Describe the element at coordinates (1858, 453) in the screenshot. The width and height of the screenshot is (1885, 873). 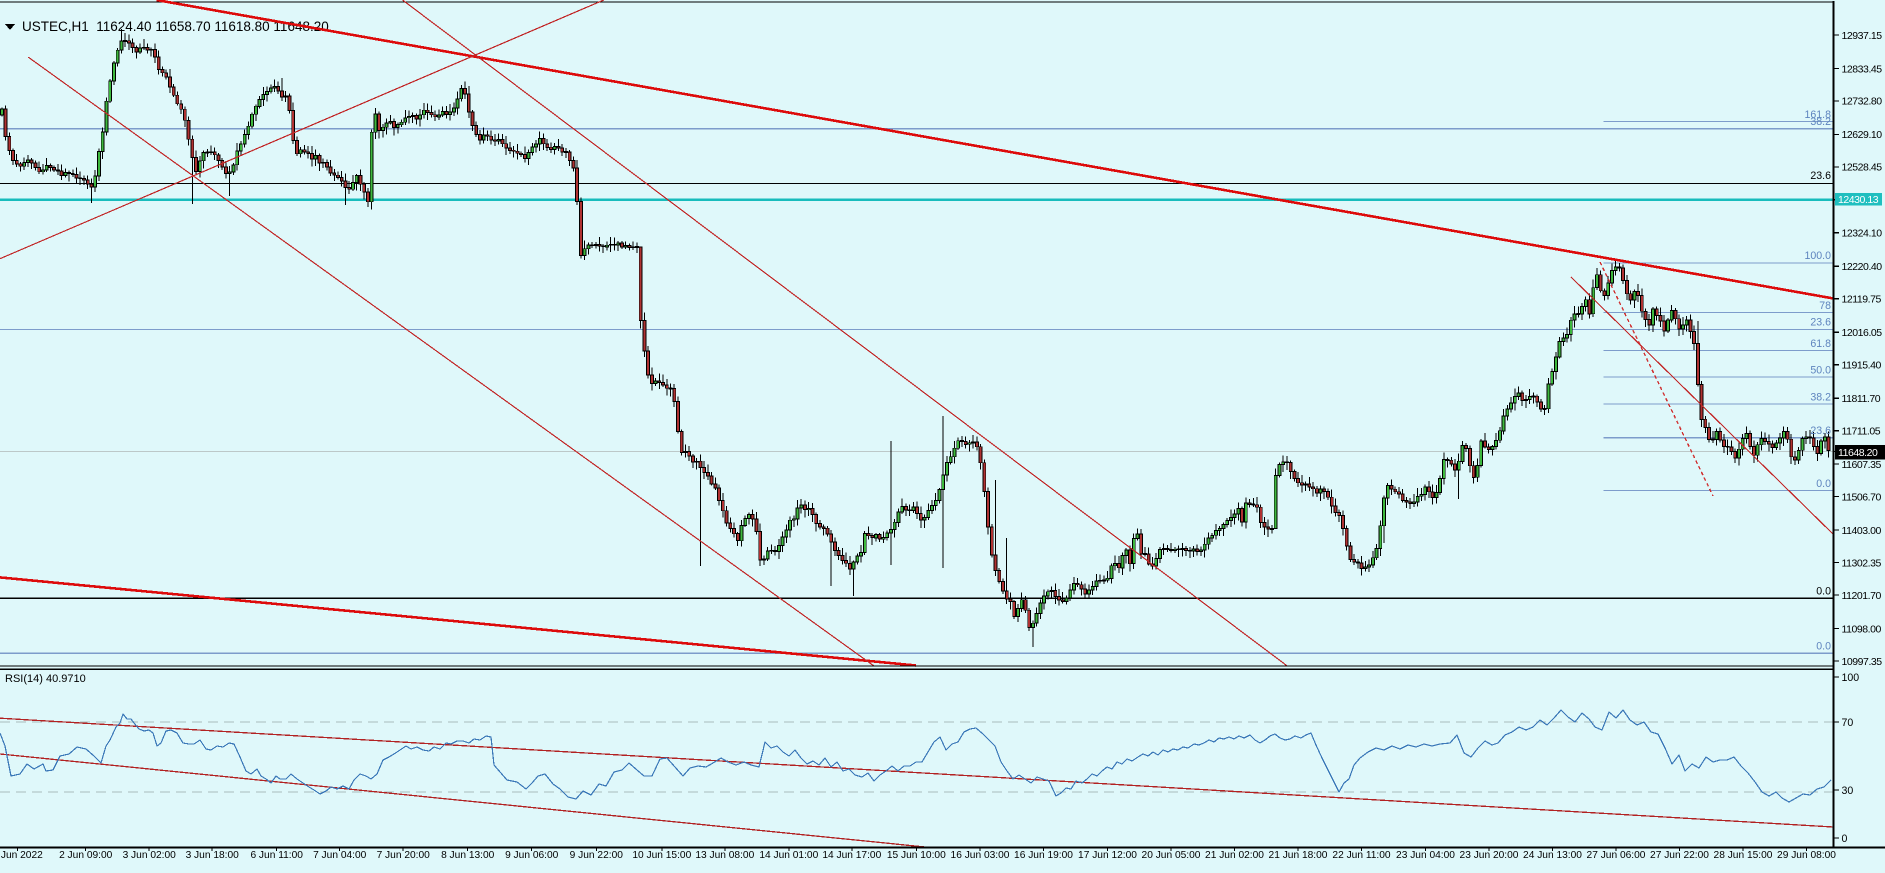
I see `svg-text: 11648.20` at that location.